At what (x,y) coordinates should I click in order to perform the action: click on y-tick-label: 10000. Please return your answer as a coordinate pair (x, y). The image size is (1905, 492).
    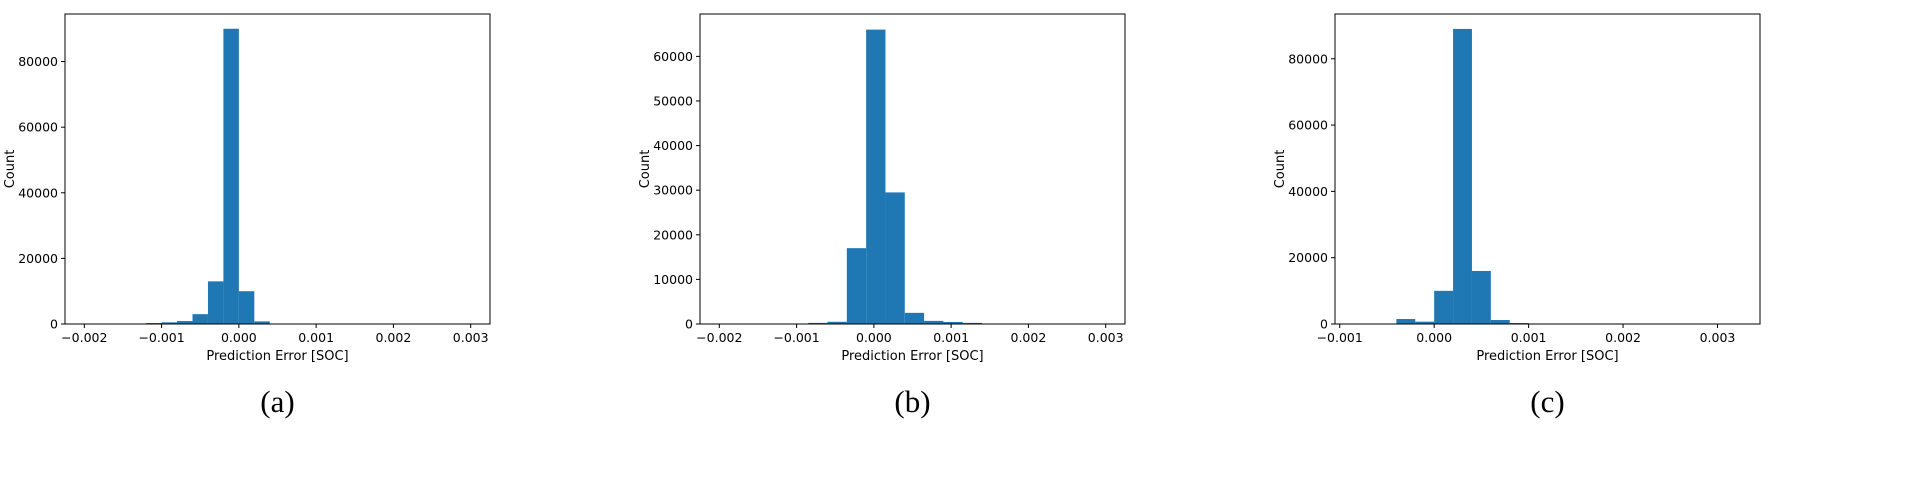
    Looking at the image, I should click on (673, 279).